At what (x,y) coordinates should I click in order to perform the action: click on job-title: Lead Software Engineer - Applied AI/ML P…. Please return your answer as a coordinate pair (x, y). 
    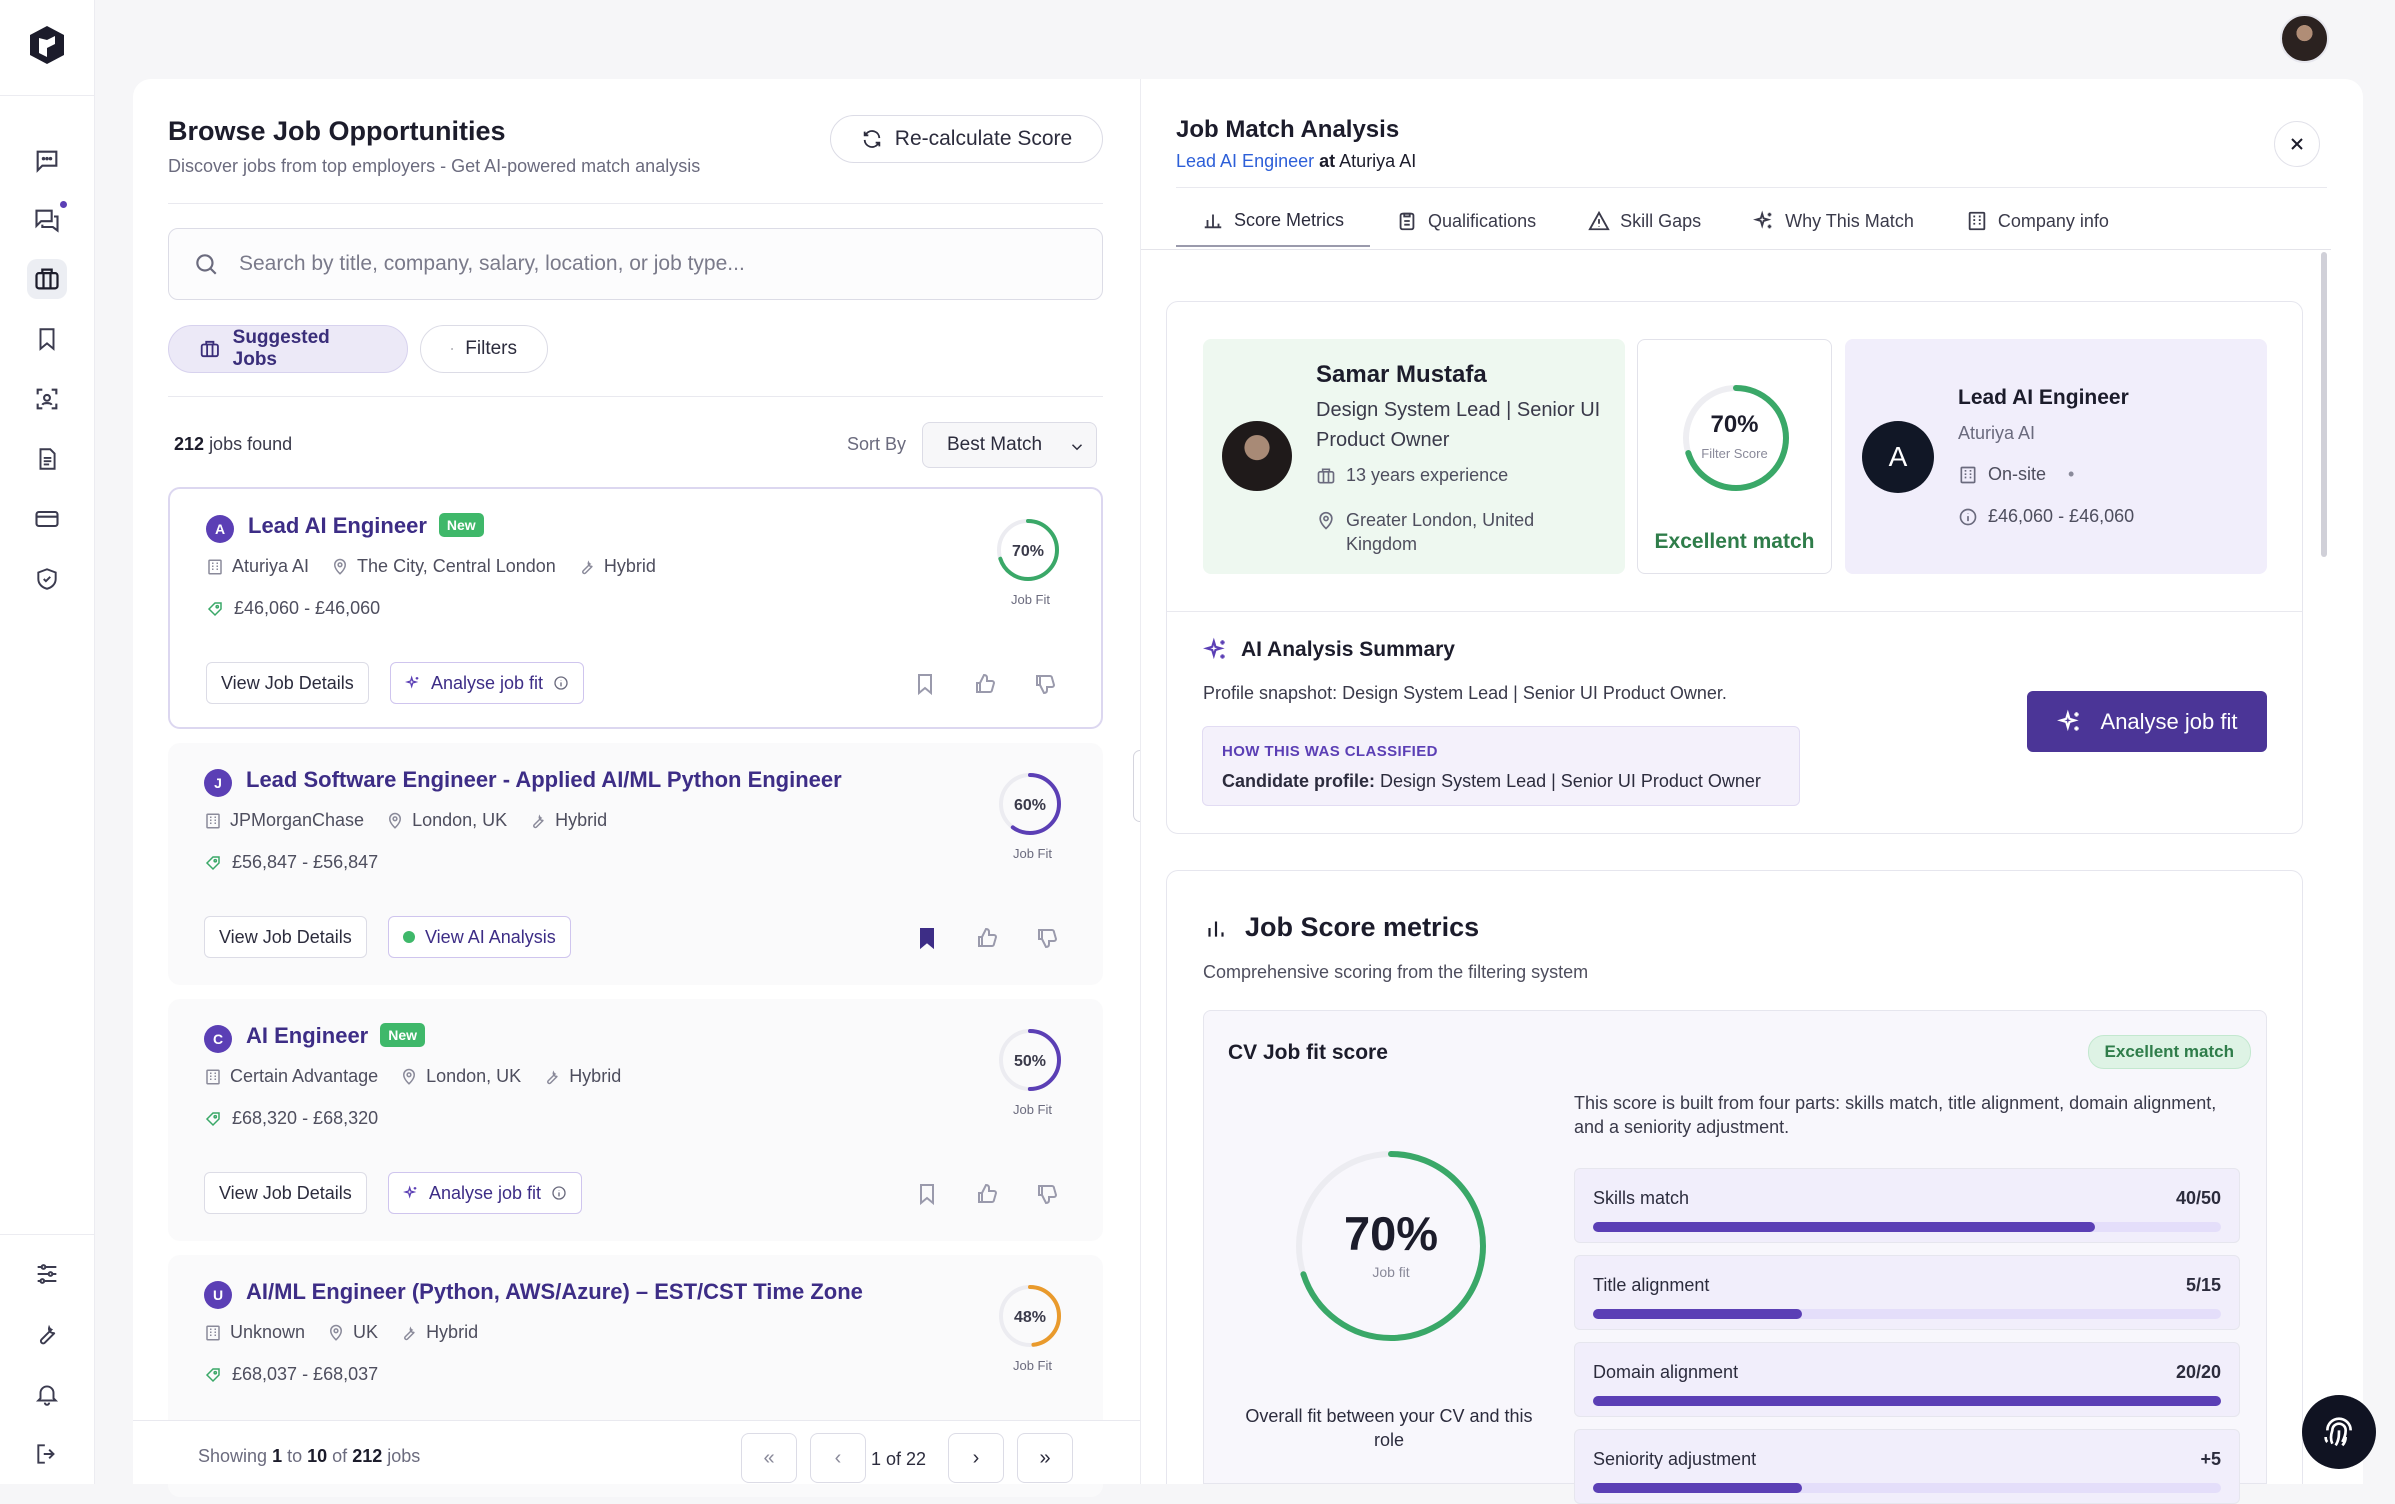
    Looking at the image, I should click on (544, 780).